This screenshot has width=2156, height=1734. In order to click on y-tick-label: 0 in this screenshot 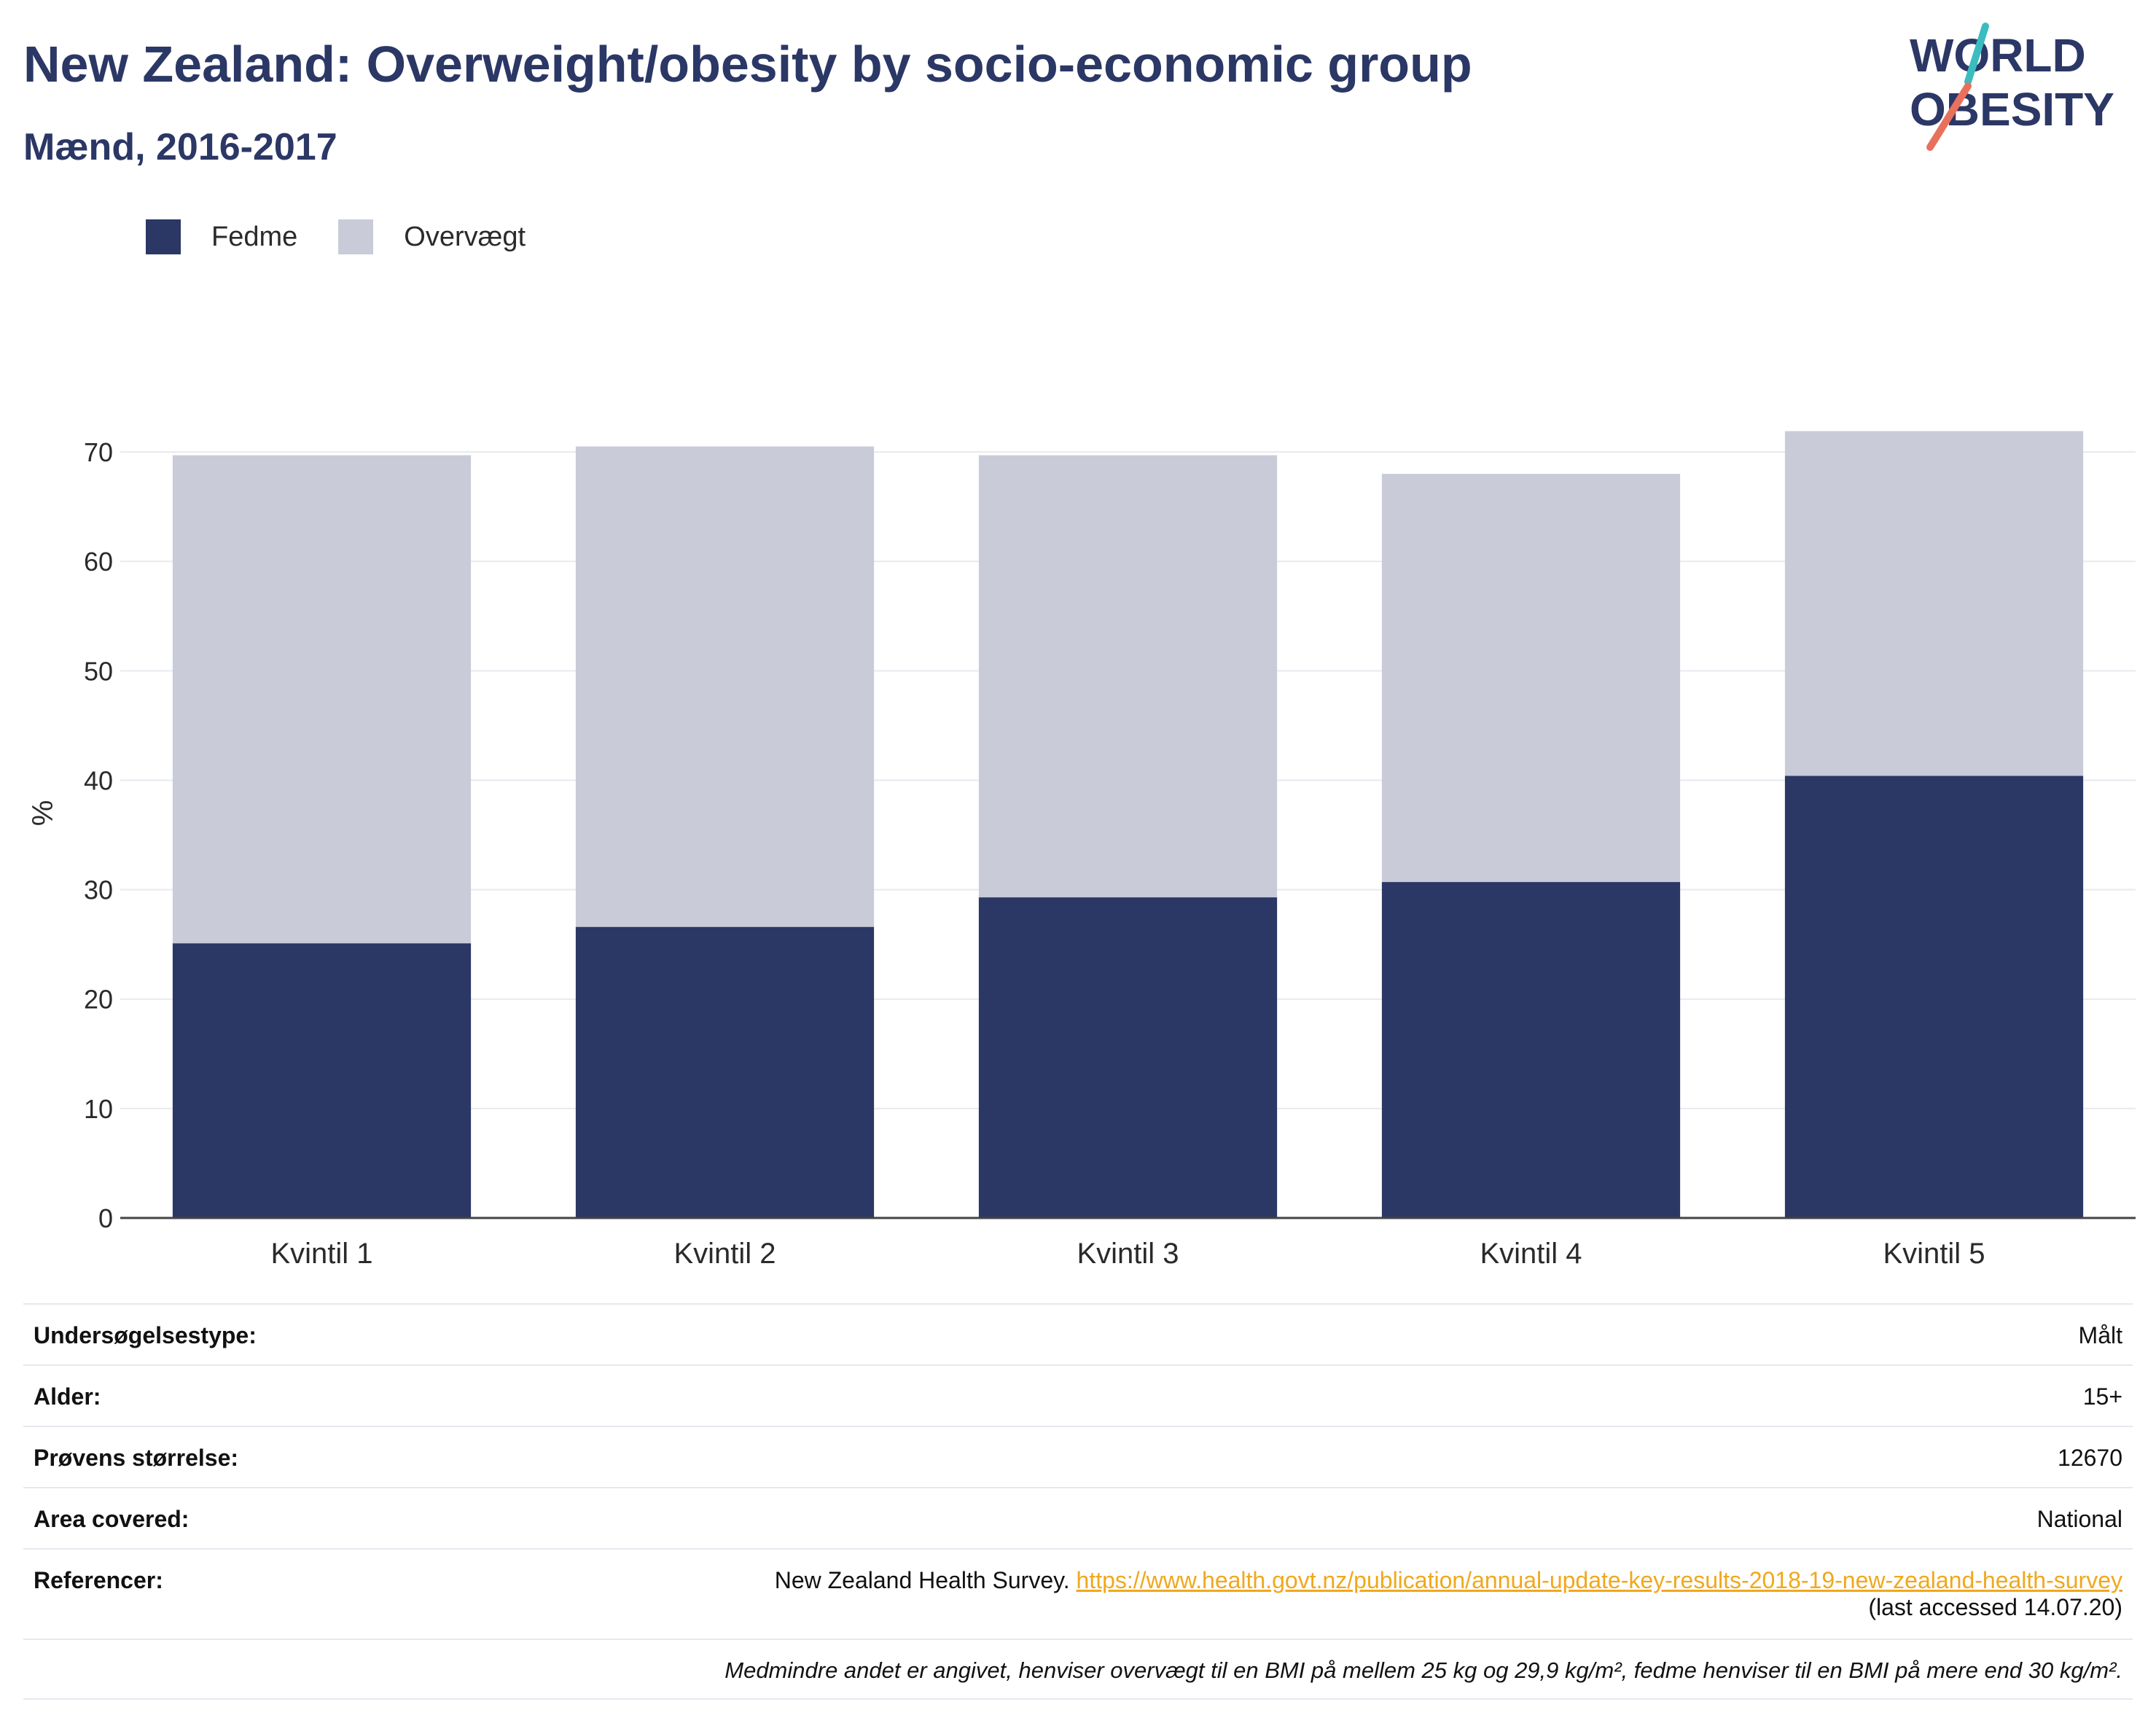, I will do `click(105, 1218)`.